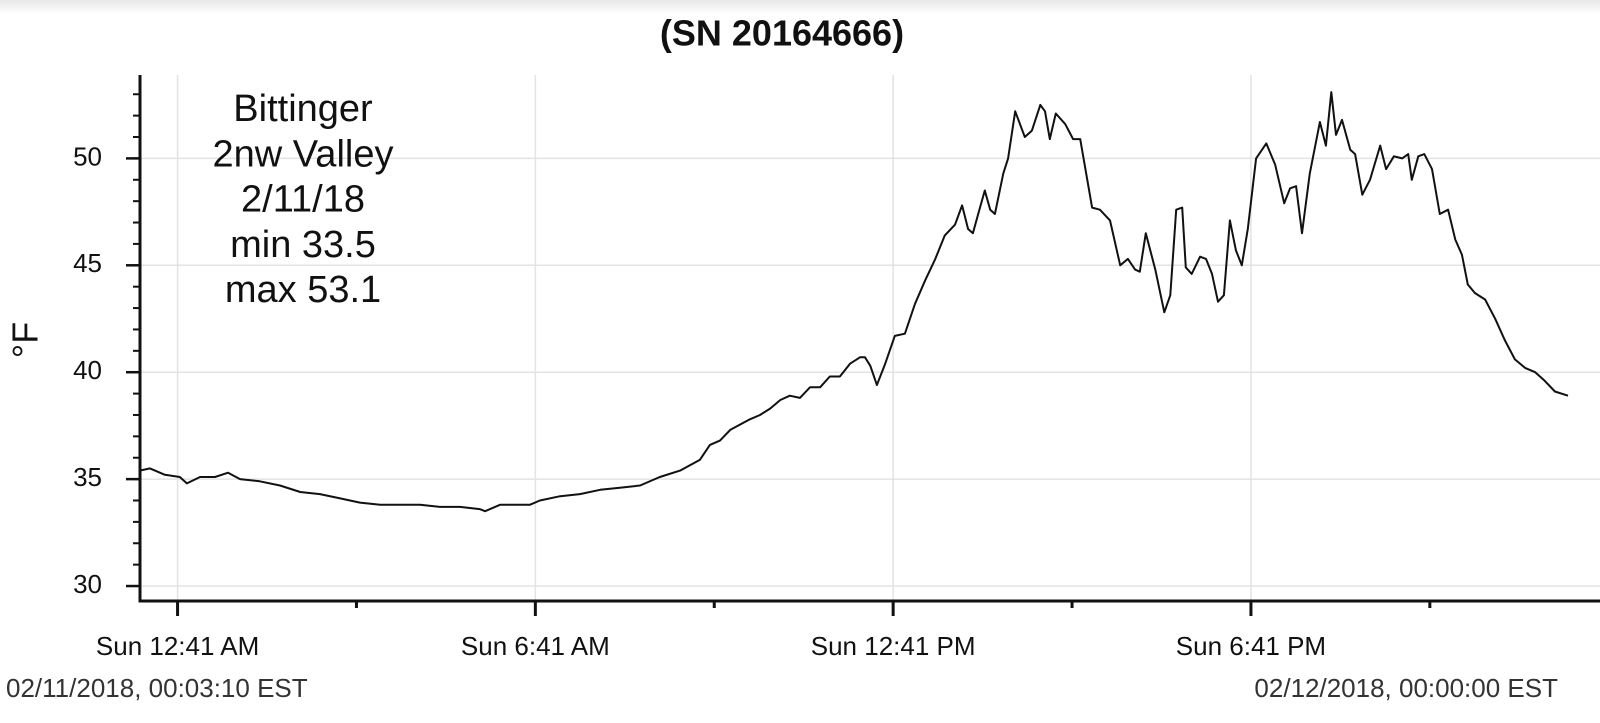  Describe the element at coordinates (303, 109) in the screenshot. I see `annotation: Bittinger` at that location.